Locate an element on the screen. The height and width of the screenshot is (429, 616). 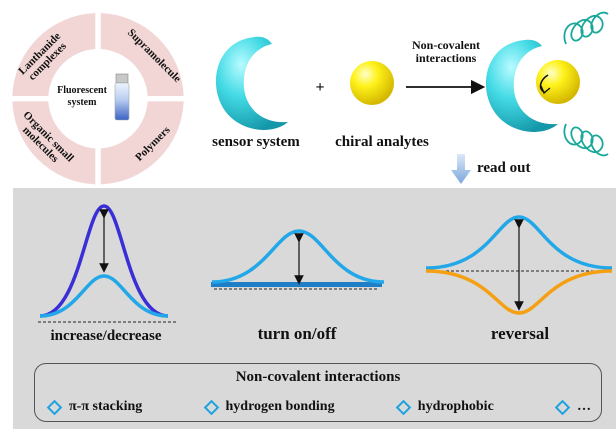
curve-positive is located at coordinates (519, 242).